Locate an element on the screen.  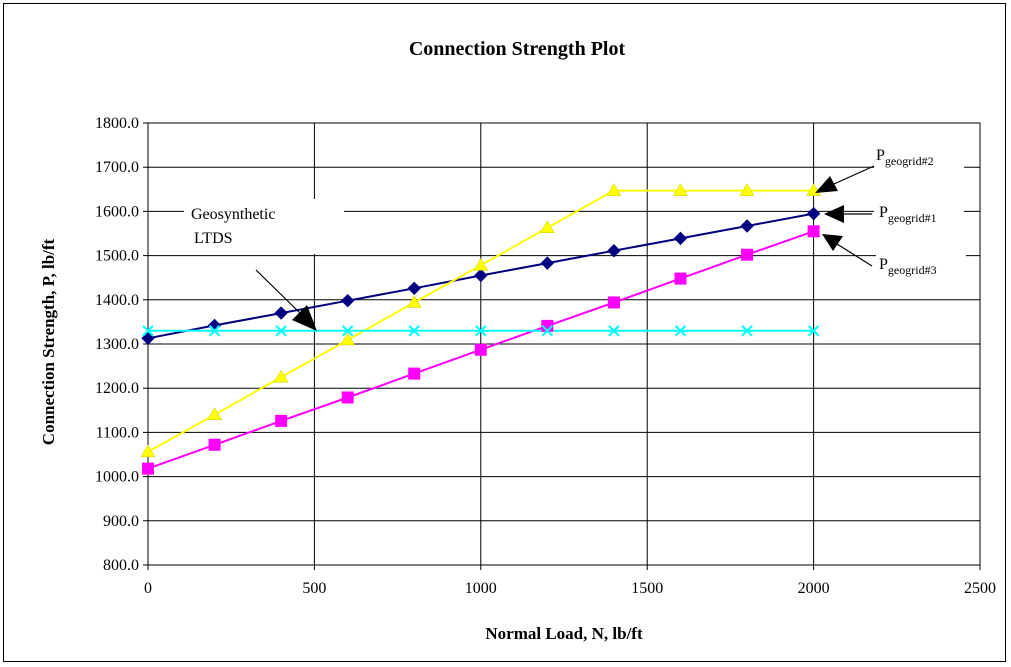
ltds-arrow-head is located at coordinates (304, 318).